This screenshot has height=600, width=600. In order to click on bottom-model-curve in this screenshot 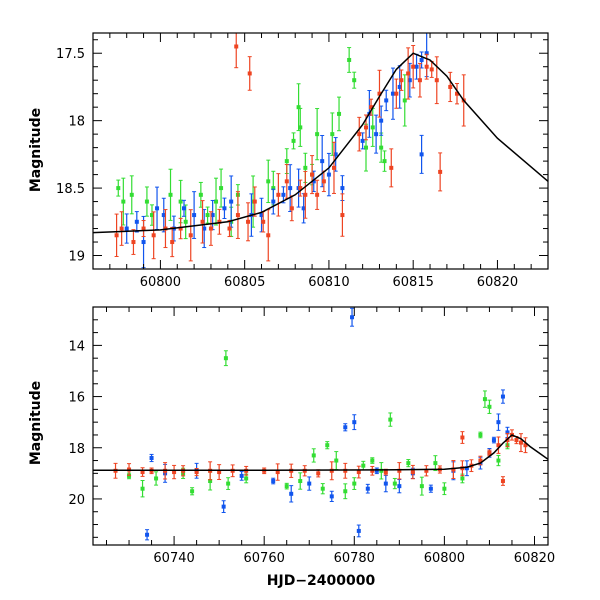, I will do `click(320, 453)`.